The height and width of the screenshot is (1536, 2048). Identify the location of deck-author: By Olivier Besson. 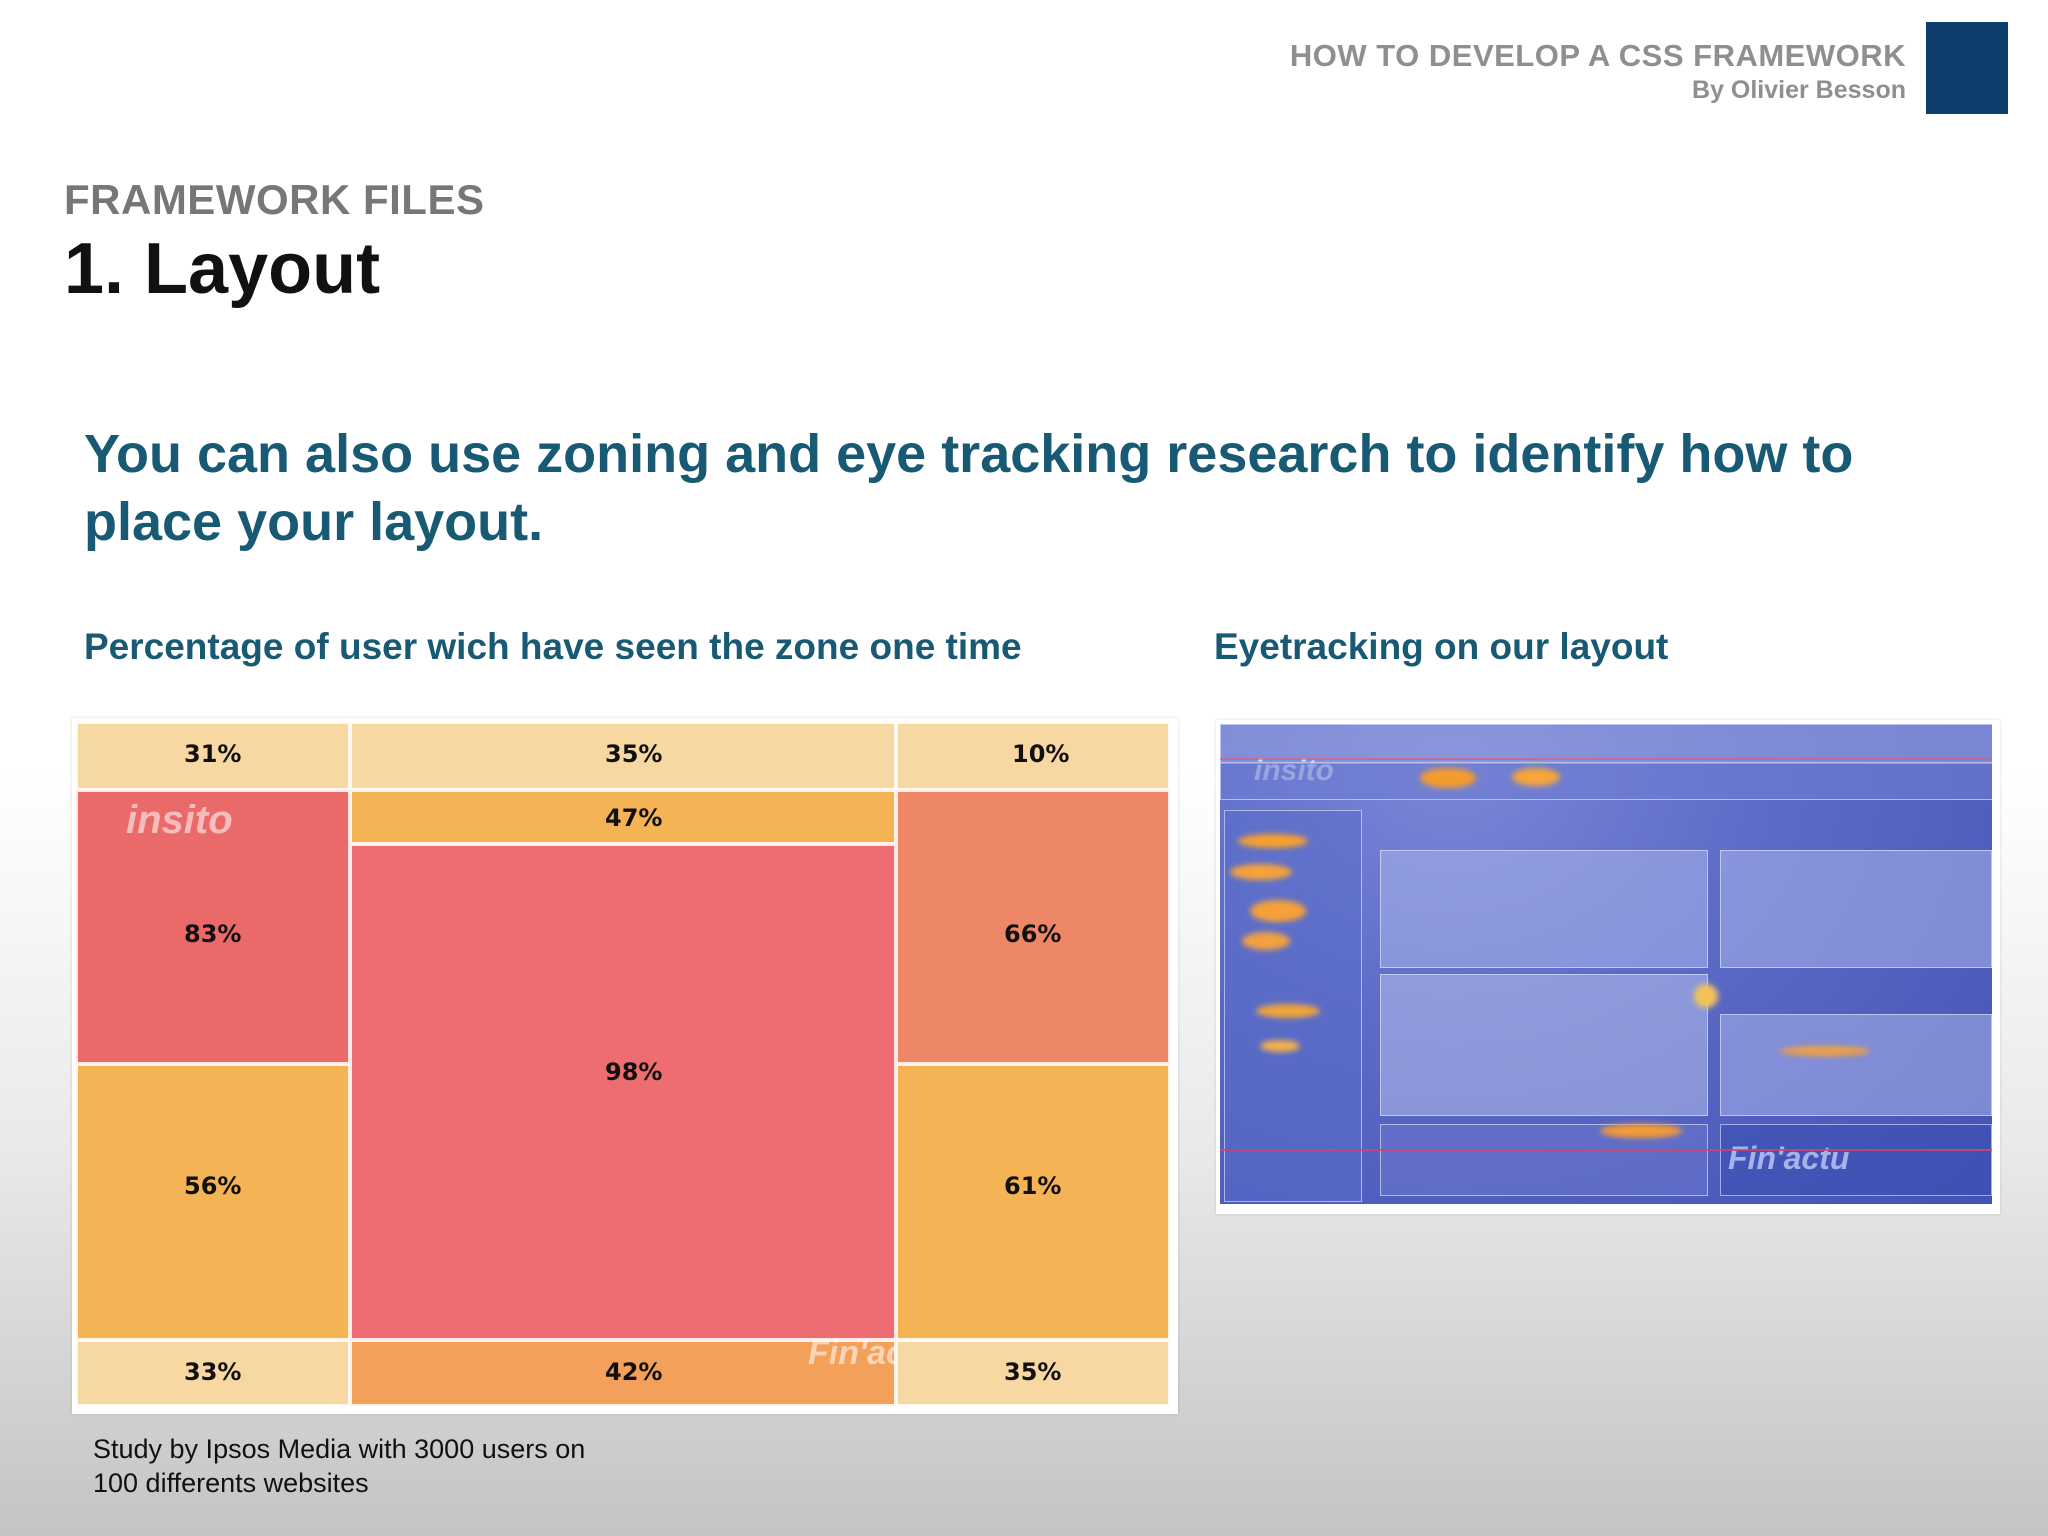
(1799, 90).